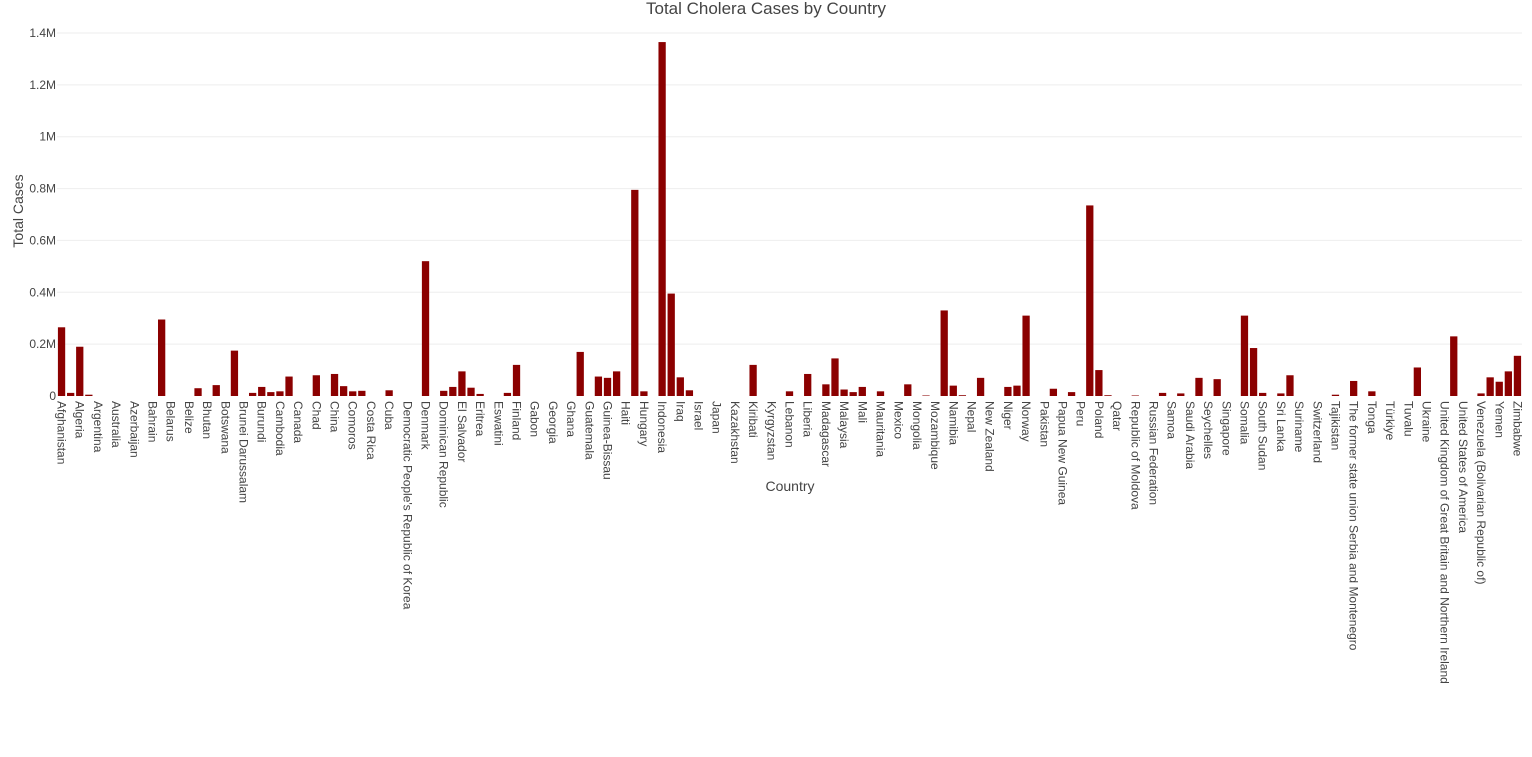 Image resolution: width=1532 pixels, height=757 pixels. Describe the element at coordinates (47, 137) in the screenshot. I see `y-tick-label: 1M` at that location.